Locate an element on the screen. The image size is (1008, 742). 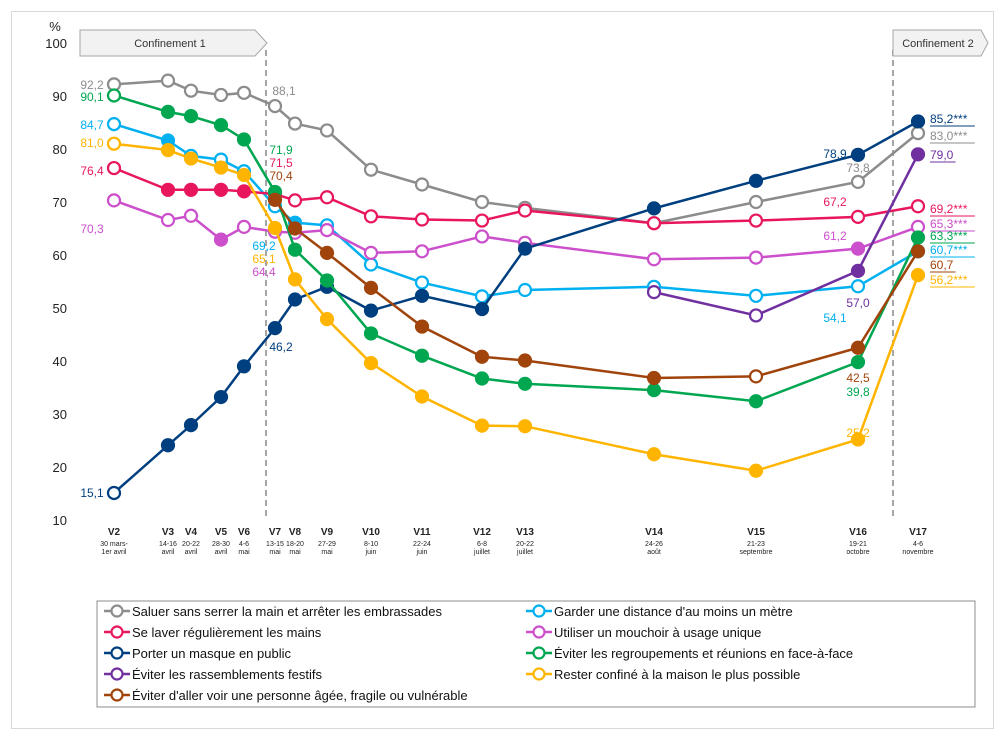
data-label-4-5: 46,2 is located at coordinates (281, 347).